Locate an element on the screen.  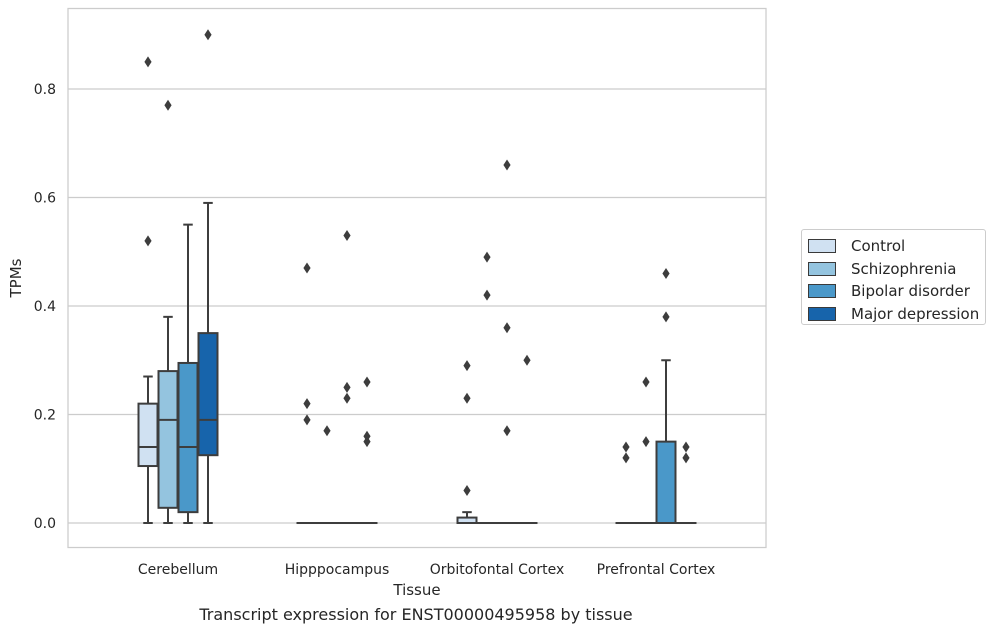
y-tick-labels: 0.0 0.2 0.4 0.6 0.8 is located at coordinates (45, 307).